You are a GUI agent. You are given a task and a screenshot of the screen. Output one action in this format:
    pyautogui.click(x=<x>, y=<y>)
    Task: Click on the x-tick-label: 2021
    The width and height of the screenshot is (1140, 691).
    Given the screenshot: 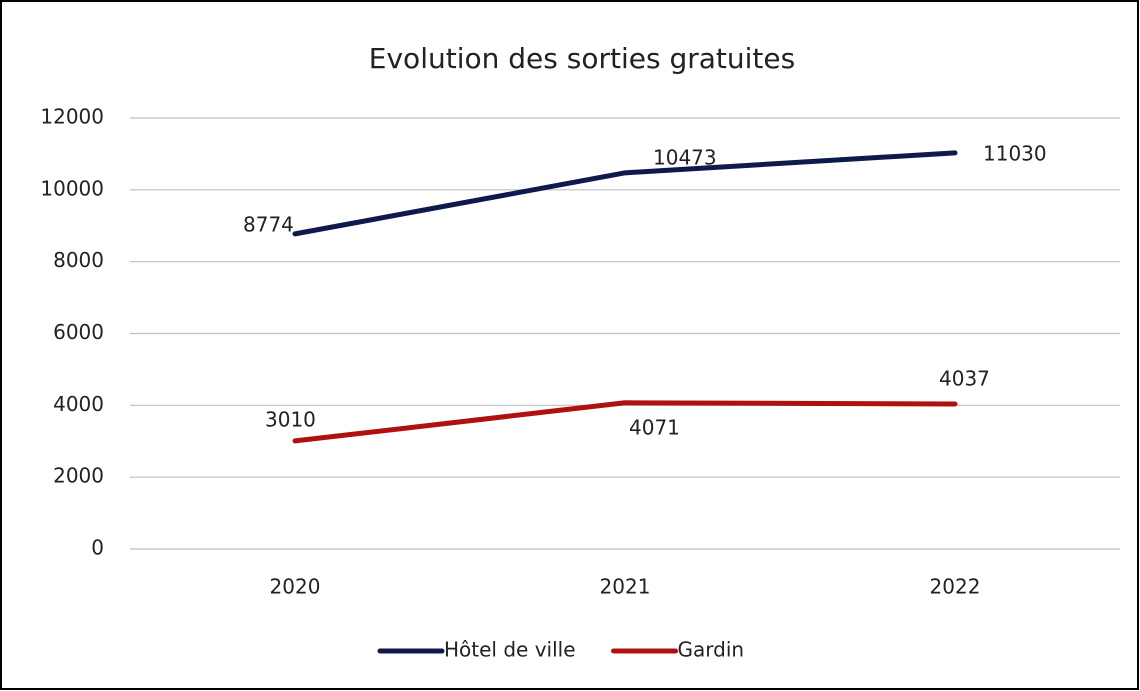 What is the action you would take?
    pyautogui.click(x=625, y=587)
    